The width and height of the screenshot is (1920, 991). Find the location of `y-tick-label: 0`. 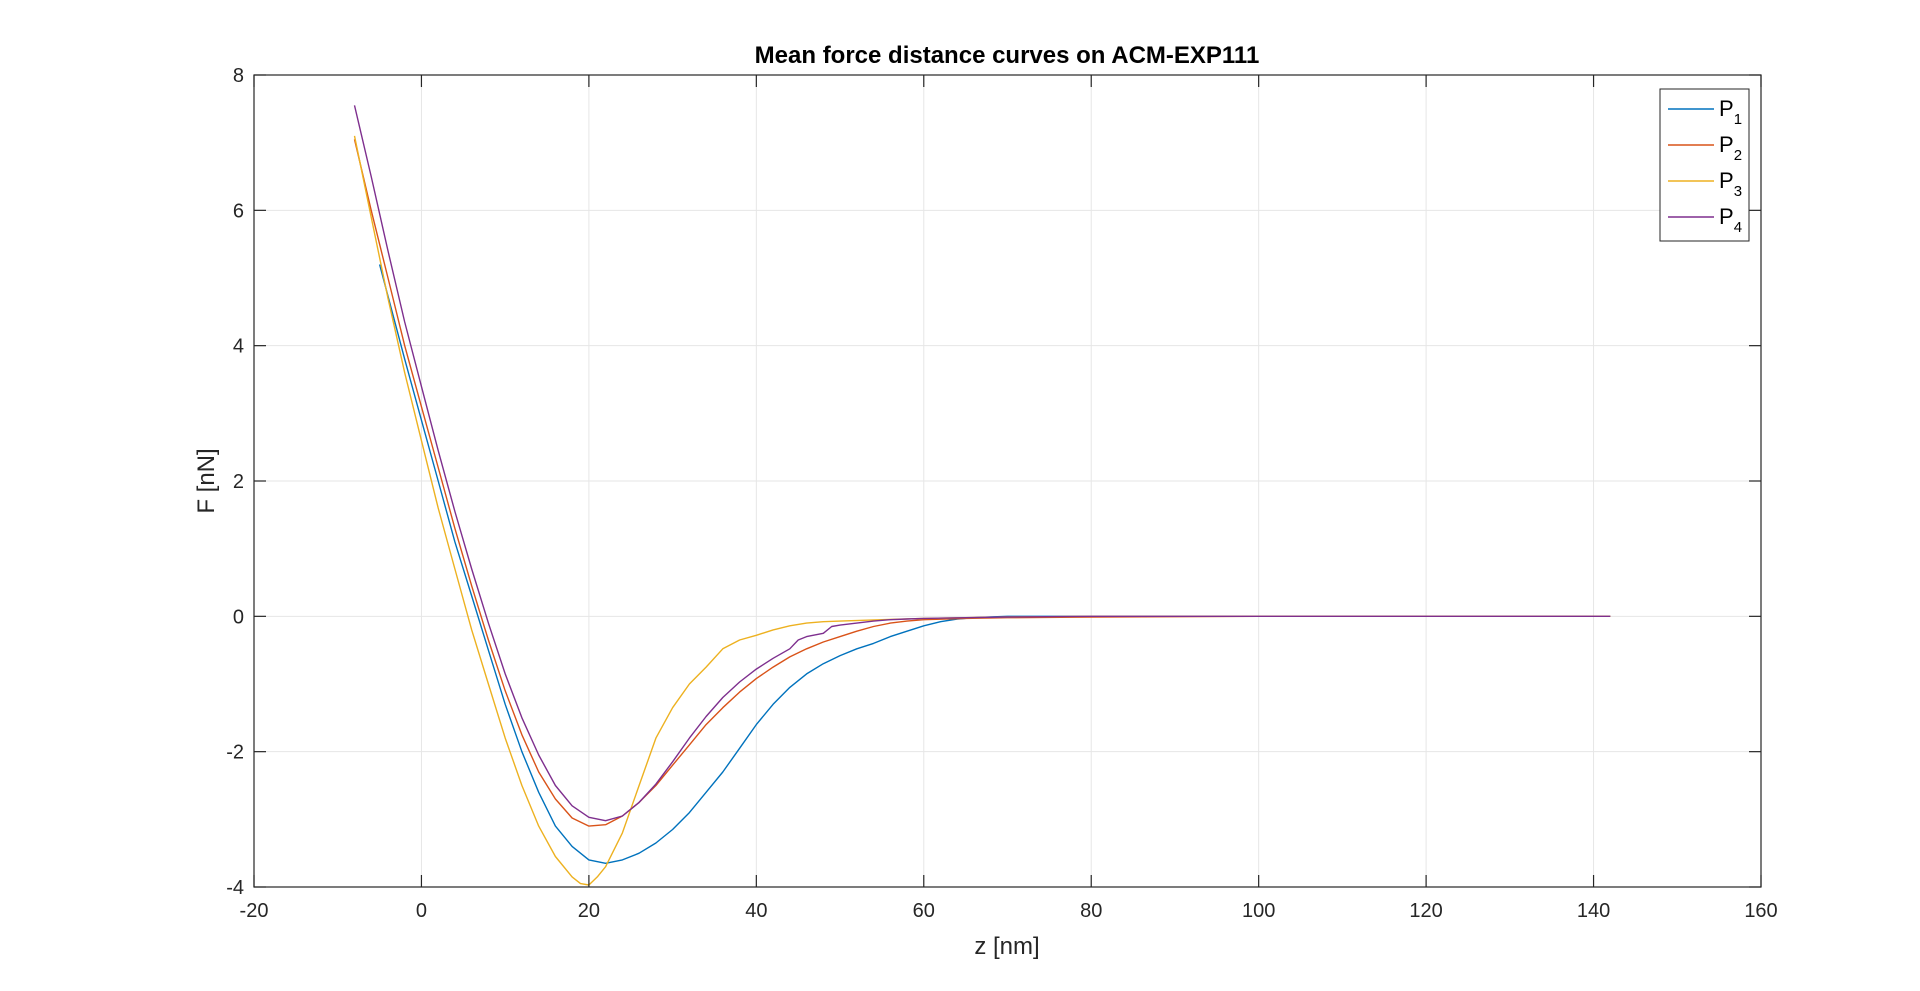

y-tick-label: 0 is located at coordinates (238, 617).